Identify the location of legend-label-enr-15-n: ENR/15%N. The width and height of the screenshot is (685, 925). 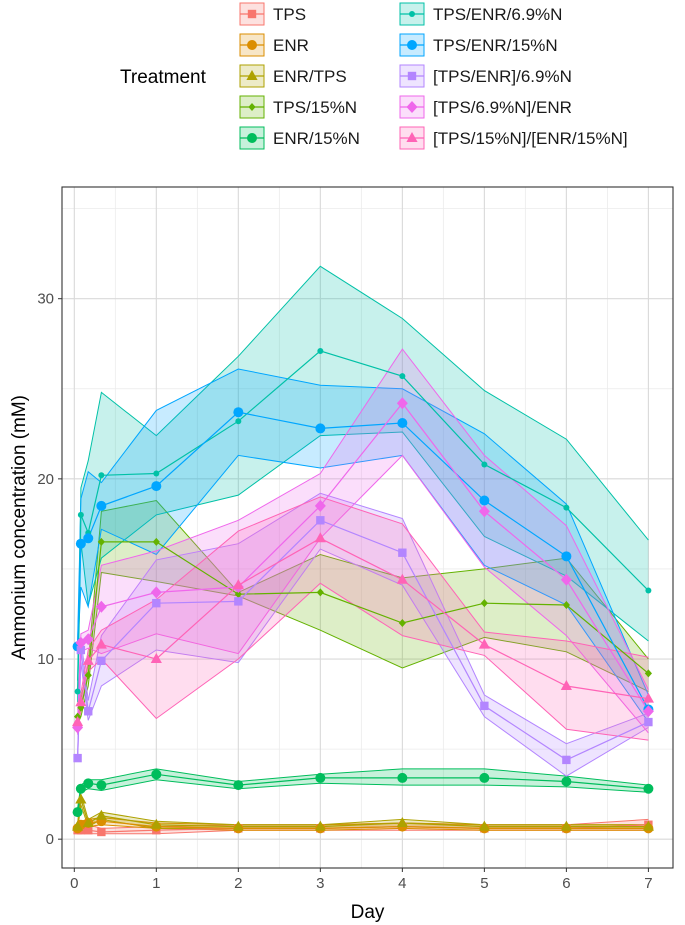
(316, 138).